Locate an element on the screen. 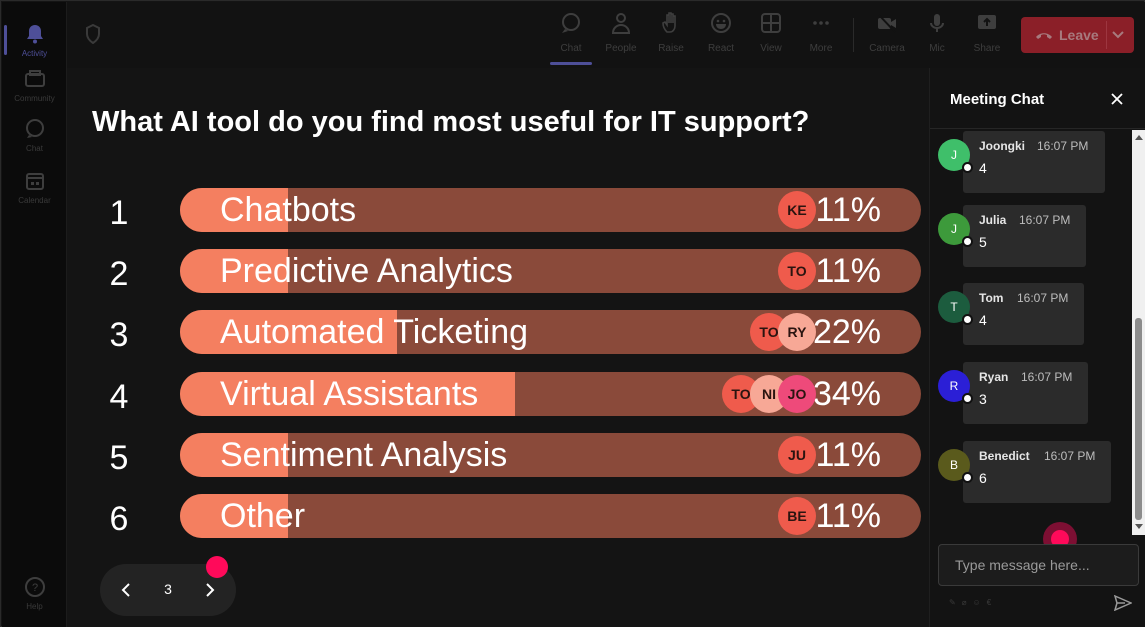 Image resolution: width=1145 pixels, height=627 pixels. chevron-down-icon is located at coordinates (1117, 35).